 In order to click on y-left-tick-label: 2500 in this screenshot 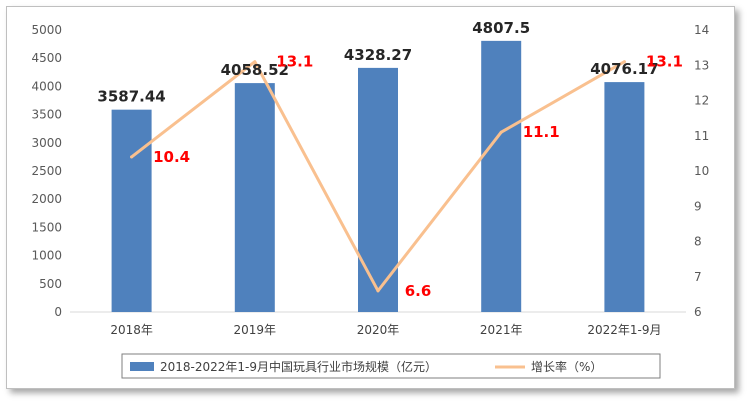, I will do `click(46, 171)`.